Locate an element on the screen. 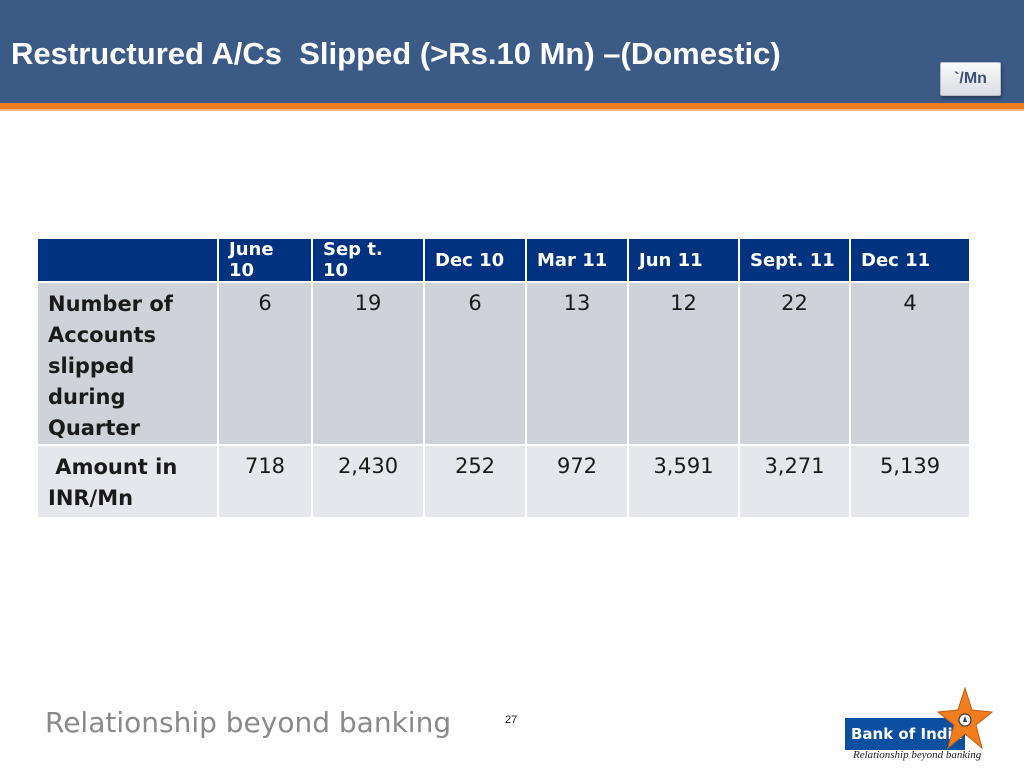 The height and width of the screenshot is (768, 1024). star-icon is located at coordinates (965, 718).